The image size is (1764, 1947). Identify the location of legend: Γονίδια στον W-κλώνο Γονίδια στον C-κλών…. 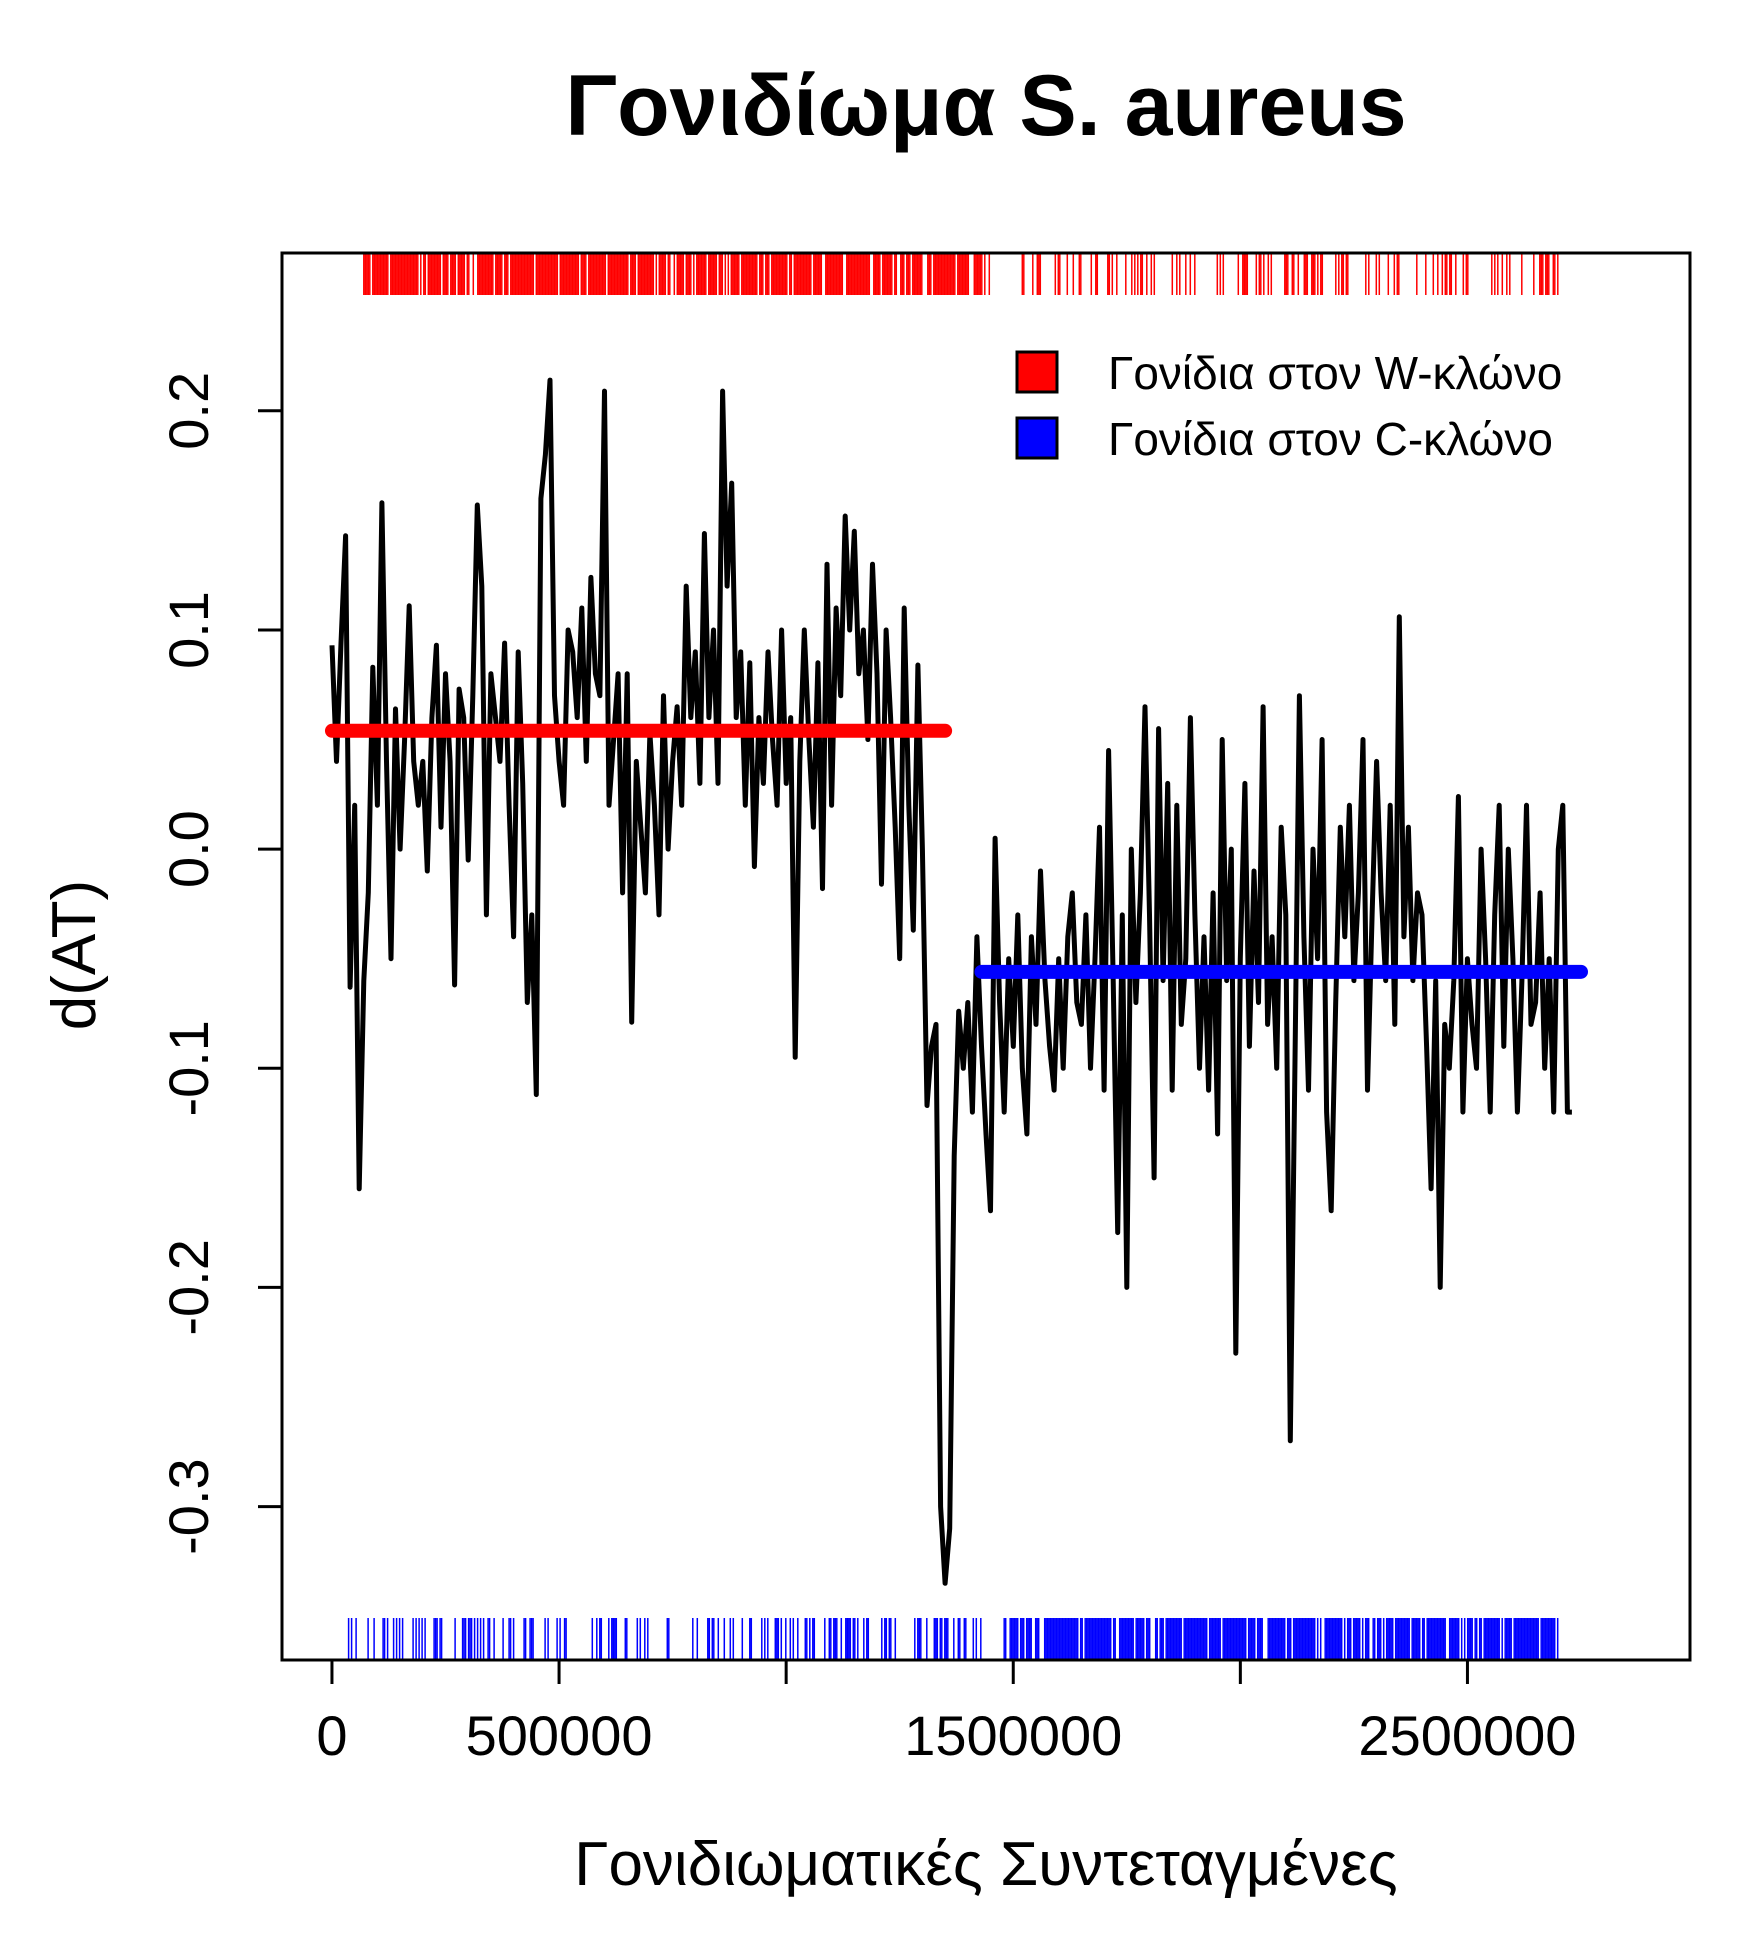
(1288, 406).